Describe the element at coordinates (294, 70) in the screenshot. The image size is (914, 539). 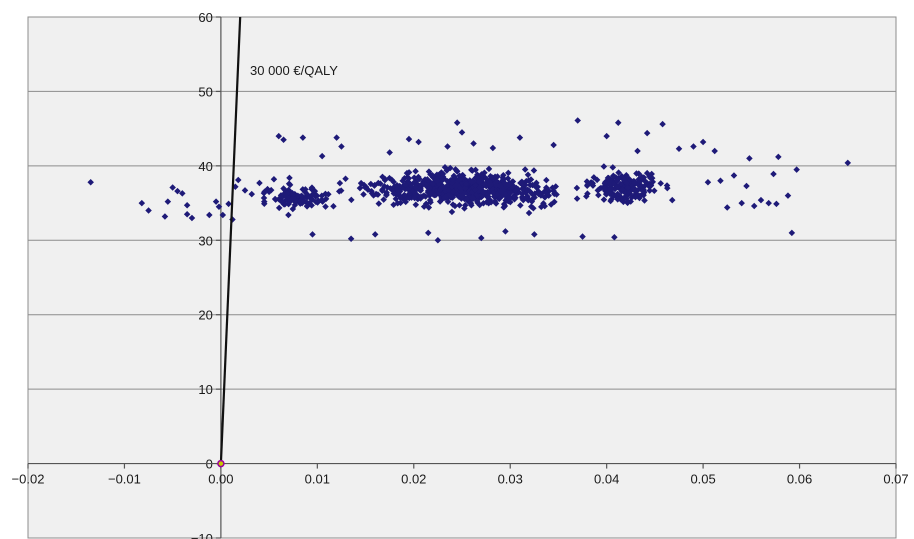
I see `threshold-line-label: 30 000 €/QALY` at that location.